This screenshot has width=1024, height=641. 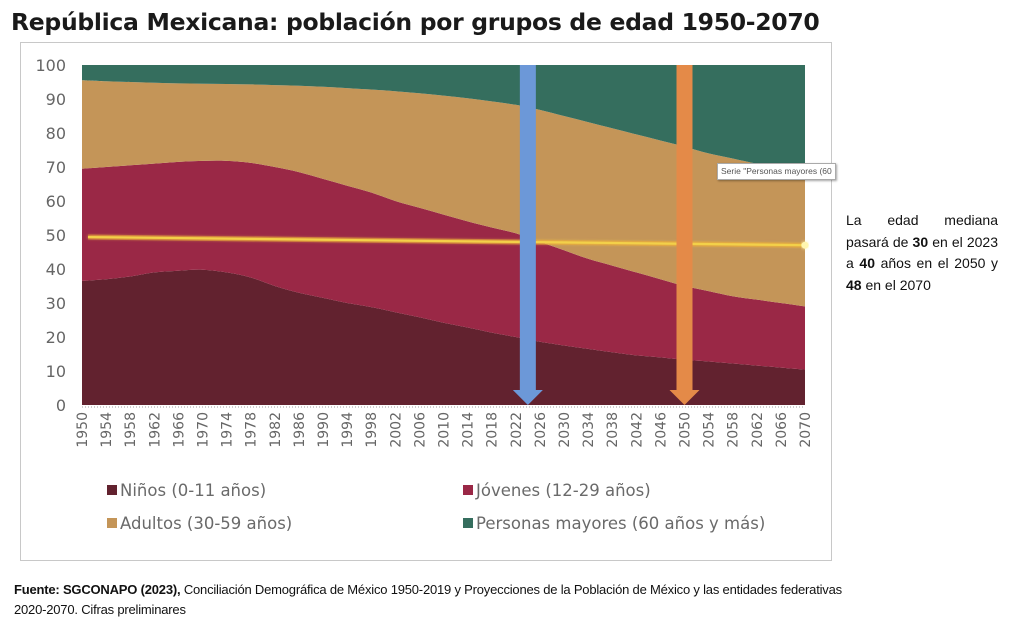 I want to click on x-tick-label: 1954, so click(x=107, y=430).